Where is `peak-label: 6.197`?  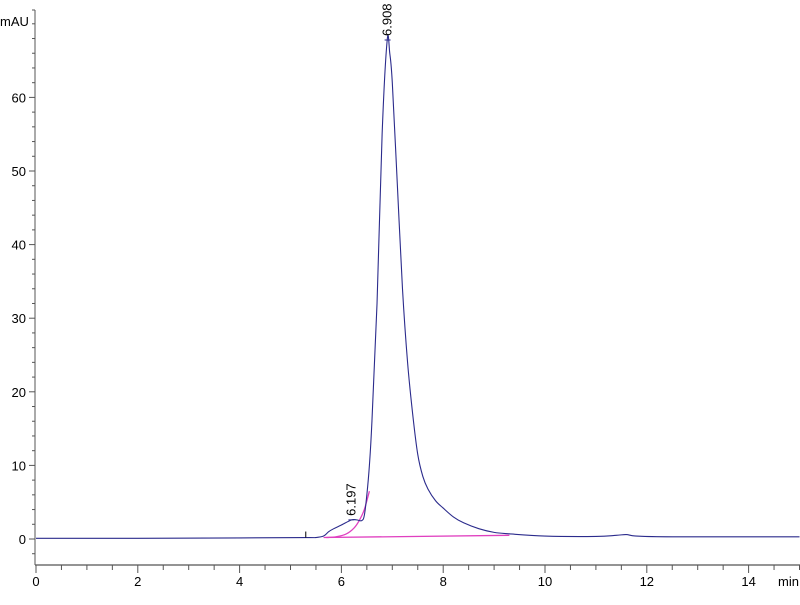 peak-label: 6.197 is located at coordinates (350, 499).